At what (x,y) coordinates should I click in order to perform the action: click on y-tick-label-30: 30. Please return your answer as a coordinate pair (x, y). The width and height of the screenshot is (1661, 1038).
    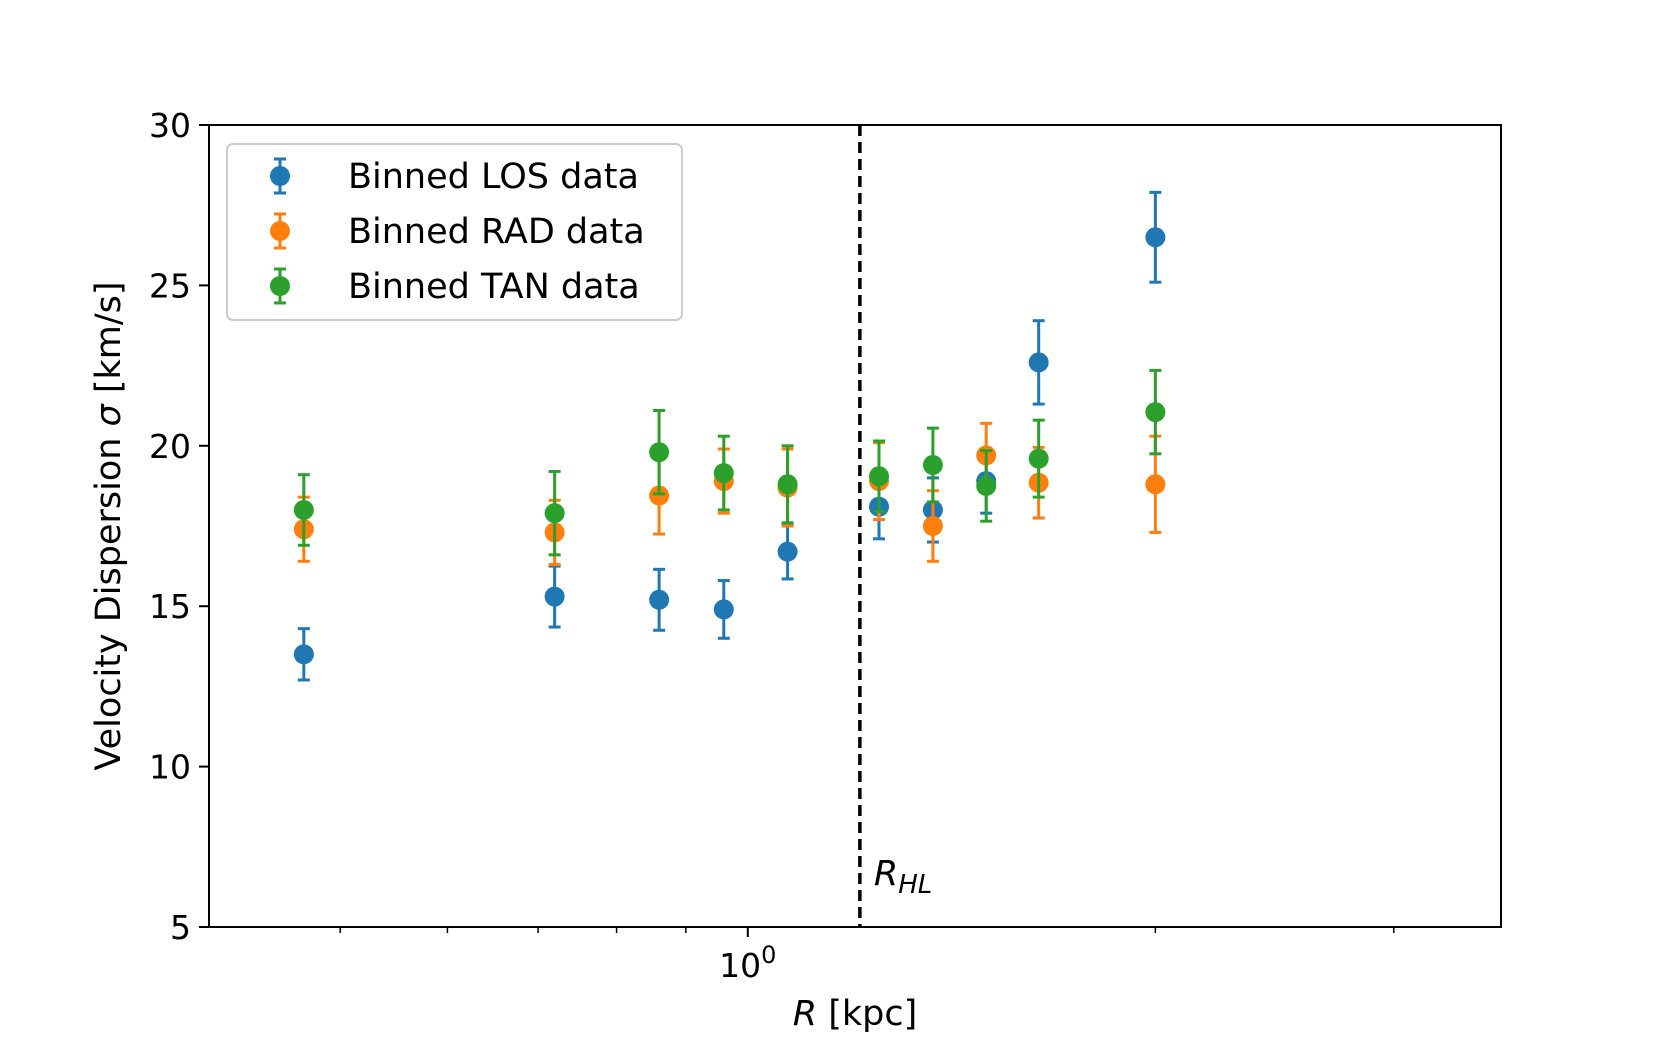
    Looking at the image, I should click on (170, 125).